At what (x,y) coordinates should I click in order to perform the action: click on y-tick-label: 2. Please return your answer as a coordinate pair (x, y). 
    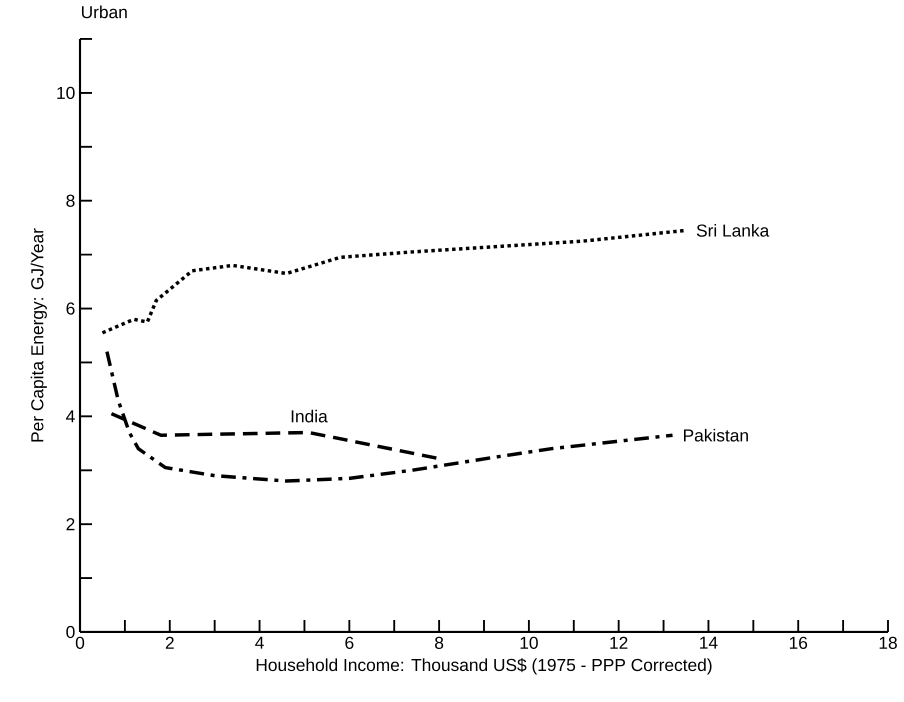
    Looking at the image, I should click on (70, 524).